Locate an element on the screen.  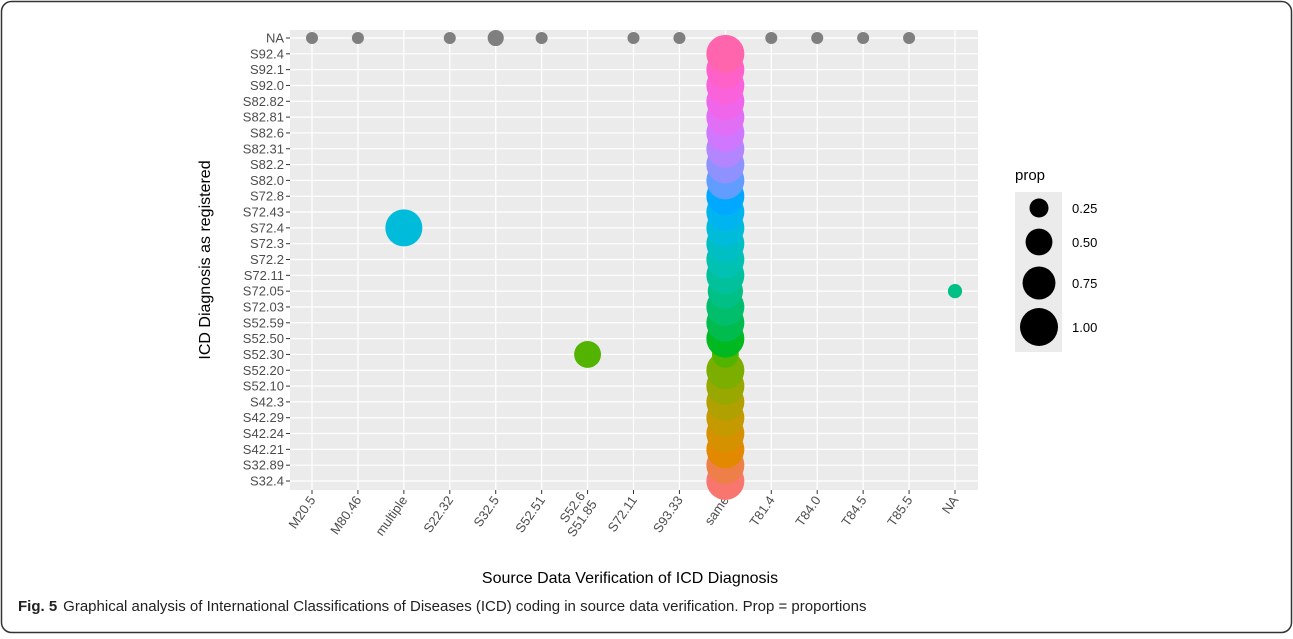
y-tick-label: S92.0 is located at coordinates (267, 85).